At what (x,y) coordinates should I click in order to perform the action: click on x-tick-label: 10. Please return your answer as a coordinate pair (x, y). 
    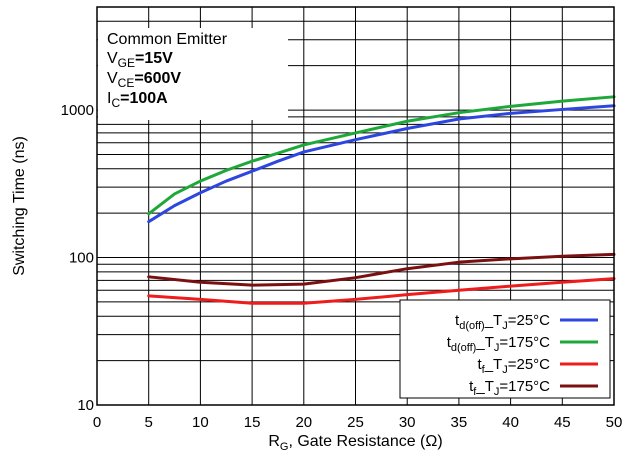
    Looking at the image, I should click on (200, 422).